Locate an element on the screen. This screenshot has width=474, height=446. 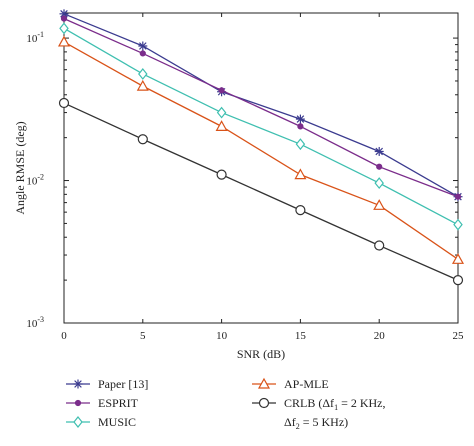
legend-label: AP-MLE is located at coordinates (306, 384).